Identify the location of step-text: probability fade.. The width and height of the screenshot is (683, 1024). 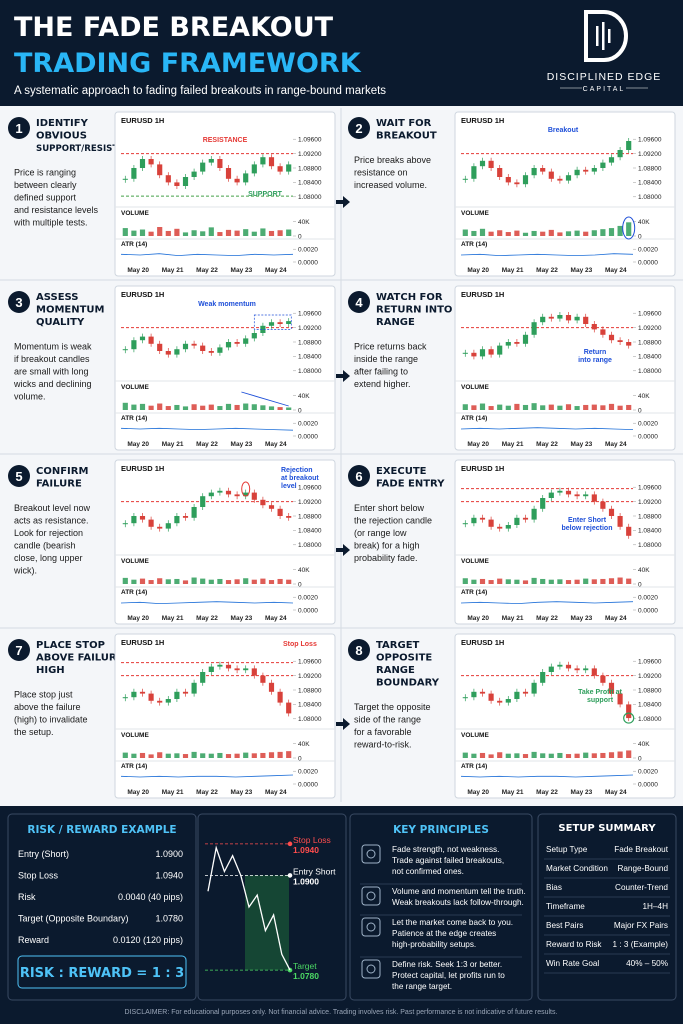
(386, 558).